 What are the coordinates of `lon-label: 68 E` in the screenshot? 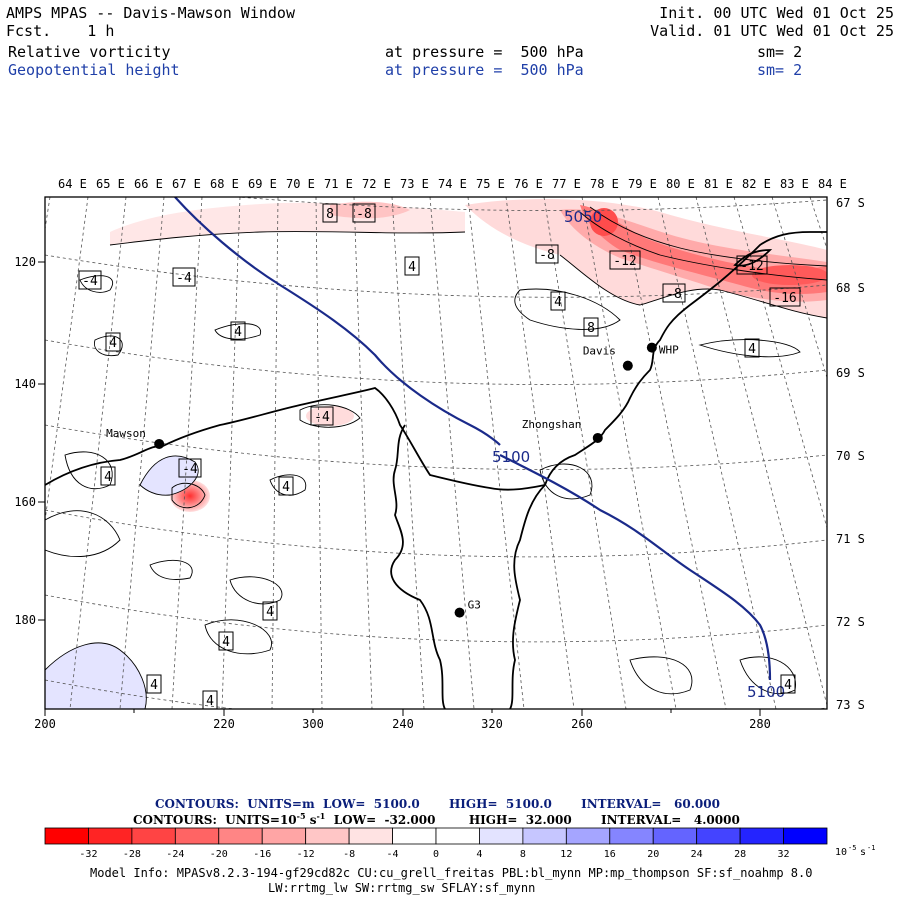 It's located at (224, 184).